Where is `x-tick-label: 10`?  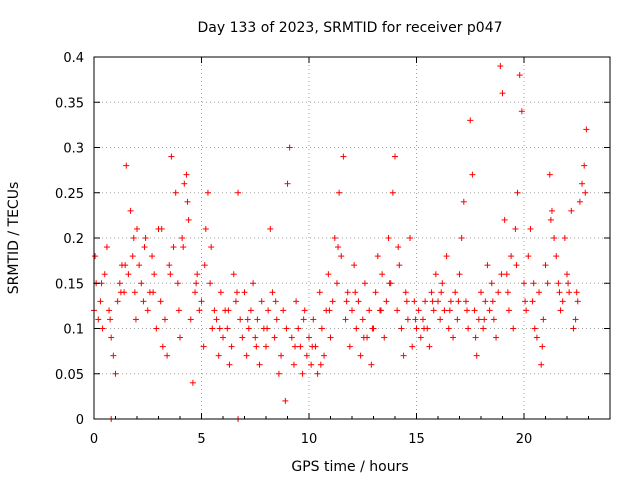
x-tick-label: 10 is located at coordinates (309, 439).